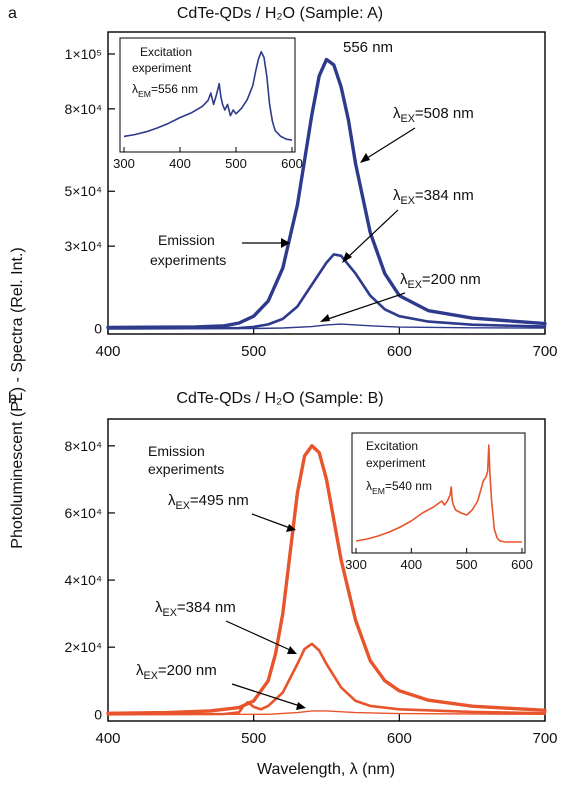 This screenshot has width=562, height=790. What do you see at coordinates (166, 52) in the screenshot?
I see `panel-a-inset-title-1: Excitation` at bounding box center [166, 52].